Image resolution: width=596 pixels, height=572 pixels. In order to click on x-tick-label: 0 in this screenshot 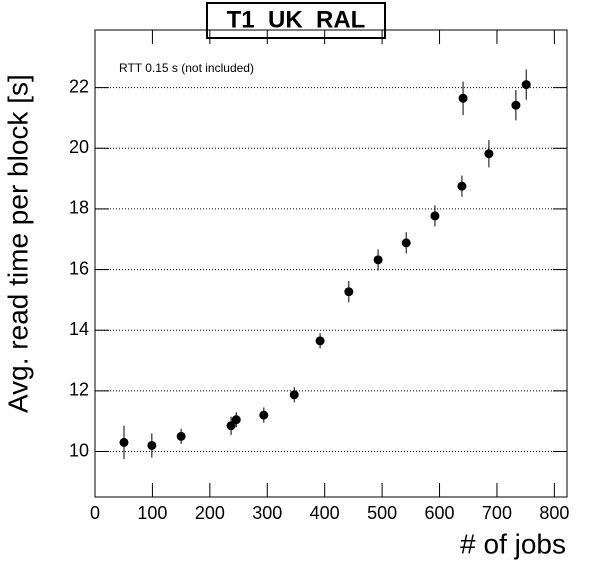, I will do `click(95, 513)`.